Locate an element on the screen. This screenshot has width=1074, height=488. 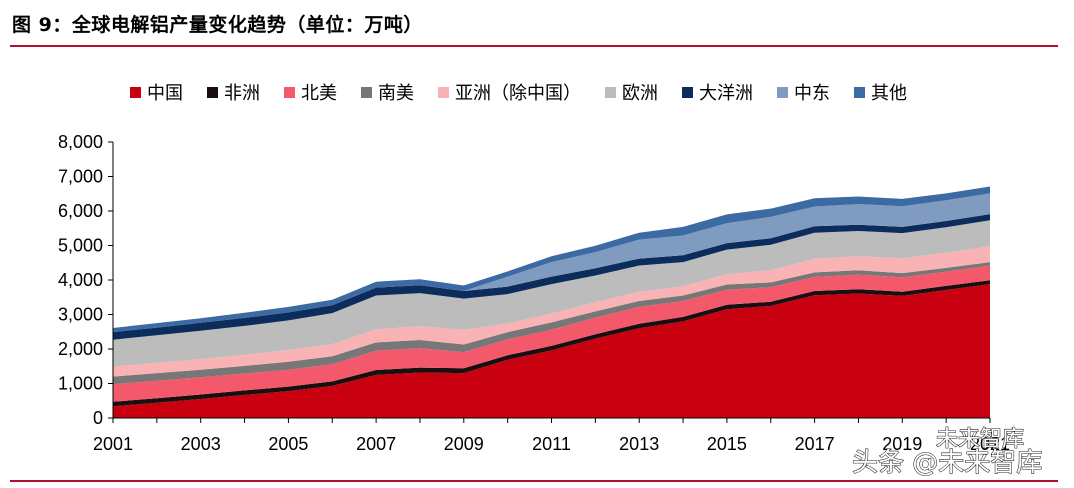
y-tick-label: 1,000 is located at coordinates (80, 384).